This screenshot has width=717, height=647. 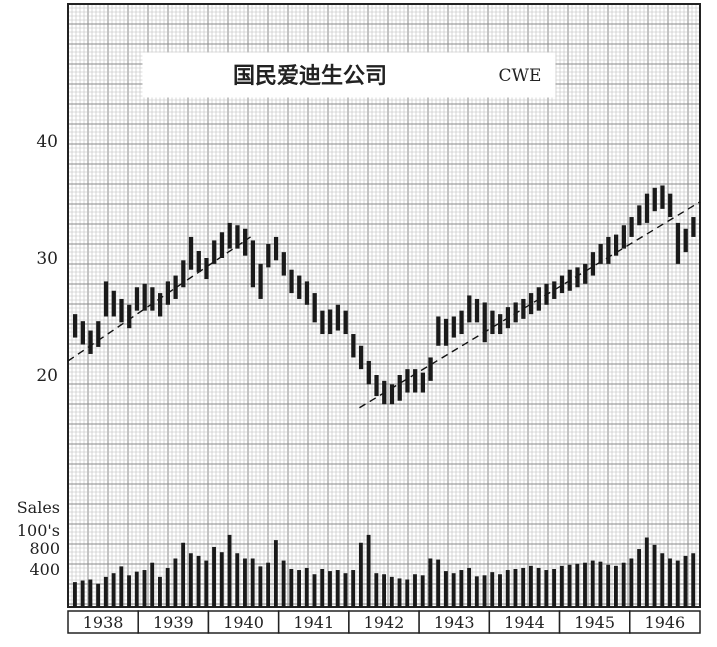 What do you see at coordinates (665, 622) in the screenshot?
I see `year-box` at bounding box center [665, 622].